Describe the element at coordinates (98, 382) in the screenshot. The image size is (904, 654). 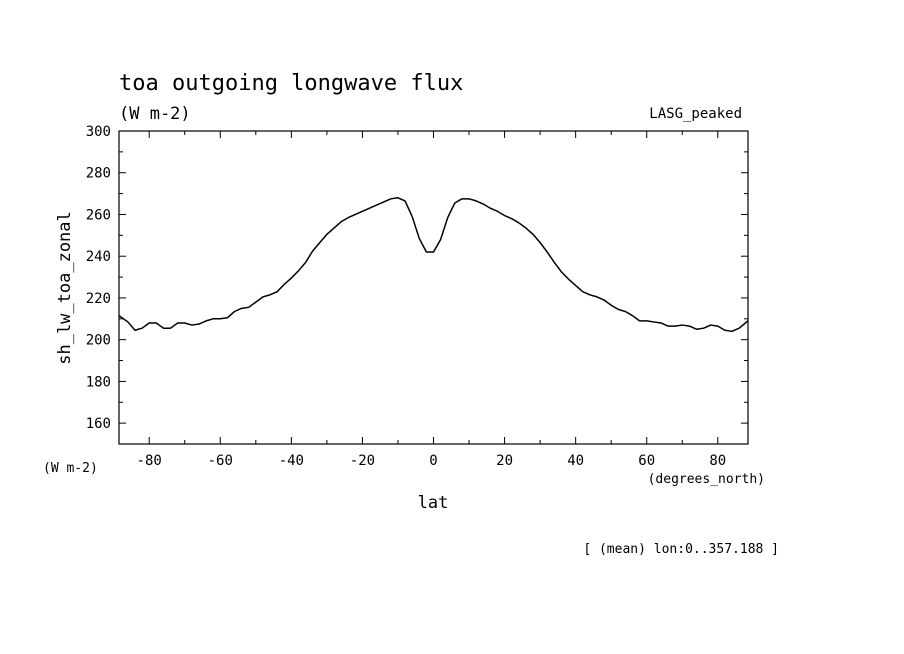
I see `y-tick-label: 180` at that location.